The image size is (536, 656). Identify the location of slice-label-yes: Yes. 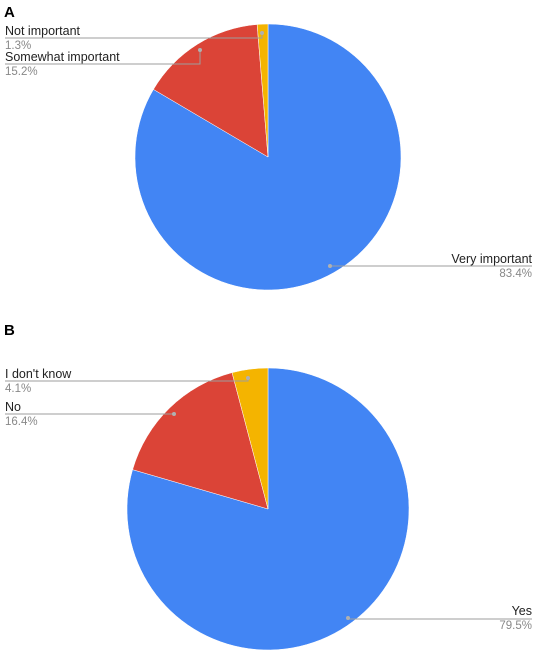
(522, 611).